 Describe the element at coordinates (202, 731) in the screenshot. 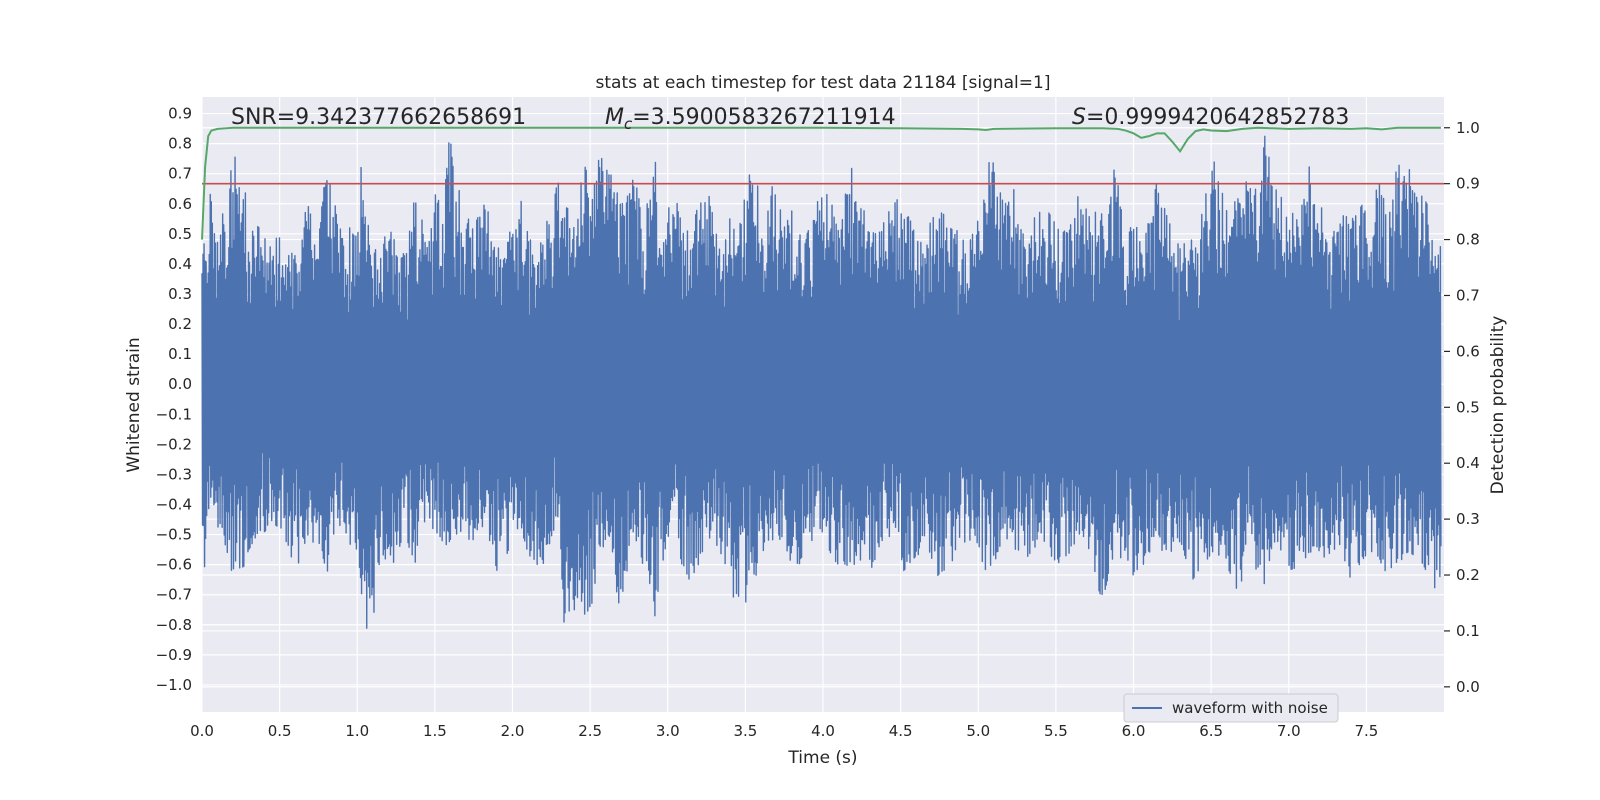

I see `x-tick-label: 0.0` at that location.